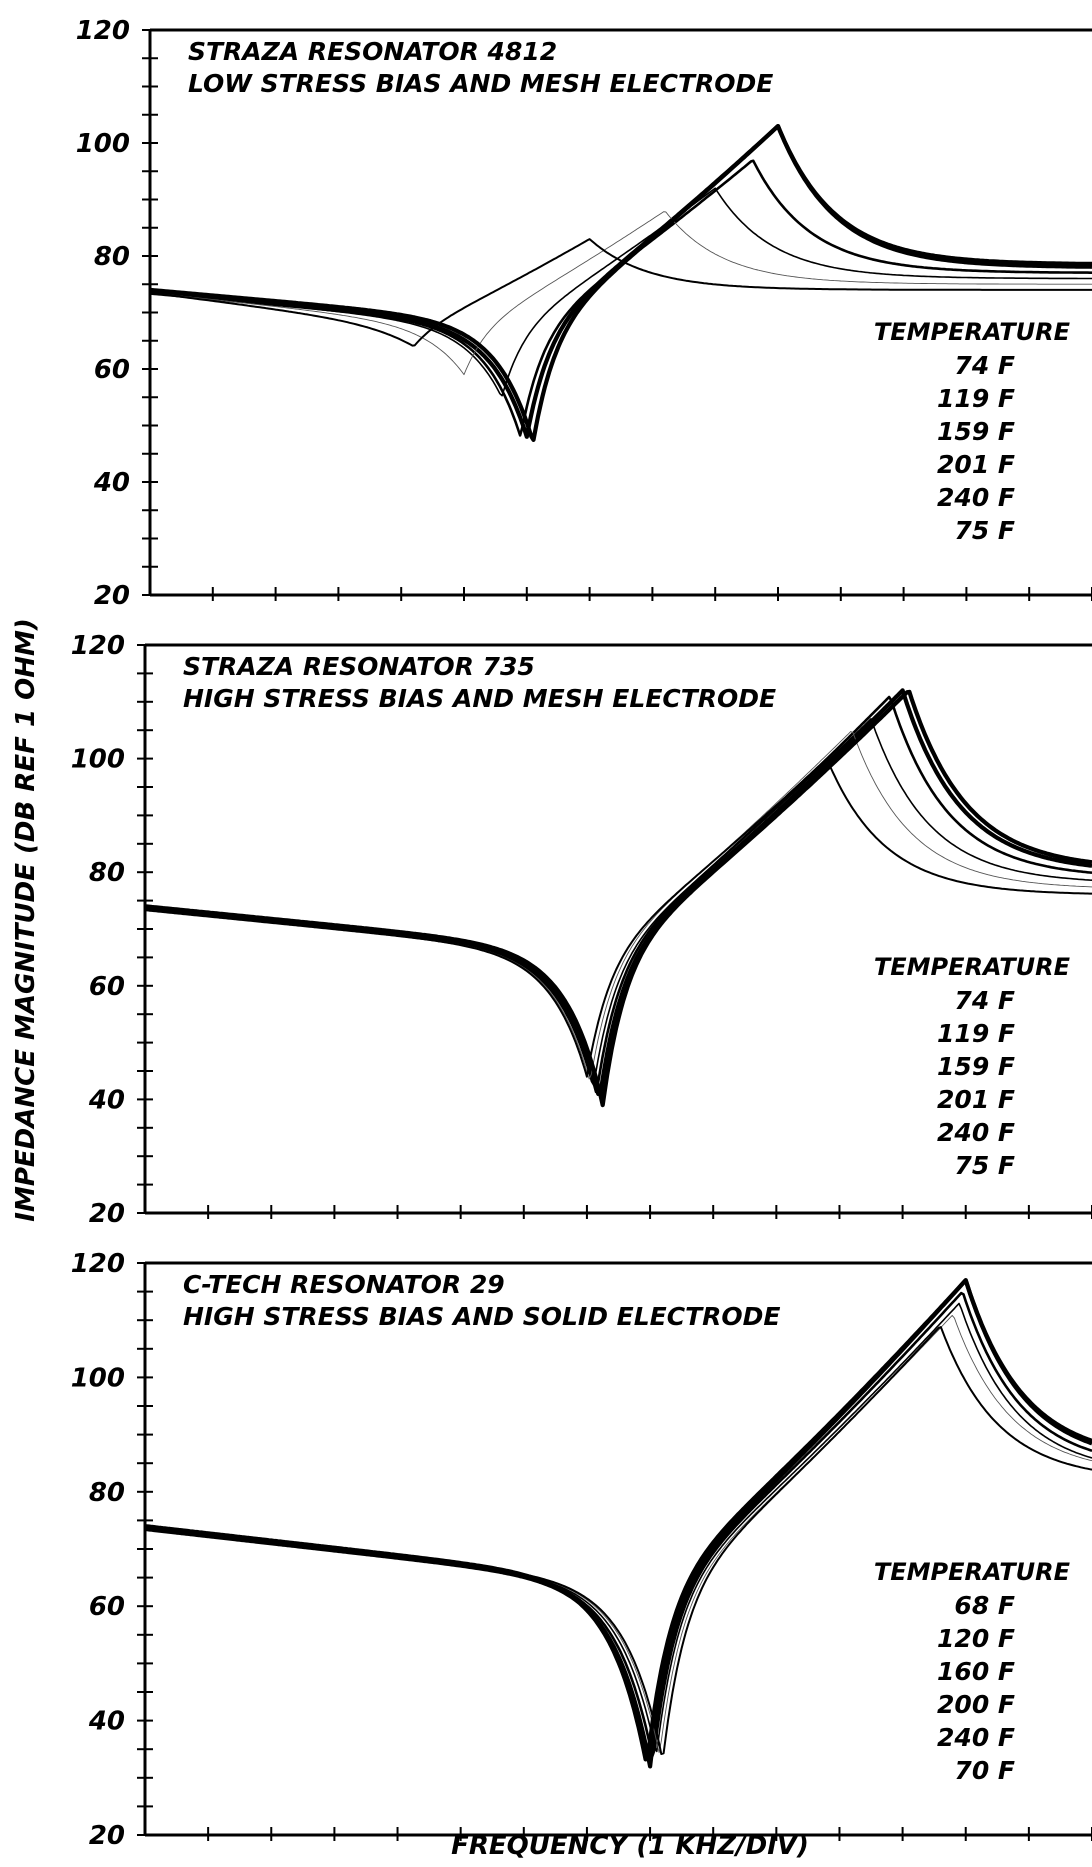  I want to click on legend-entry: 160 F, so click(976, 1671).